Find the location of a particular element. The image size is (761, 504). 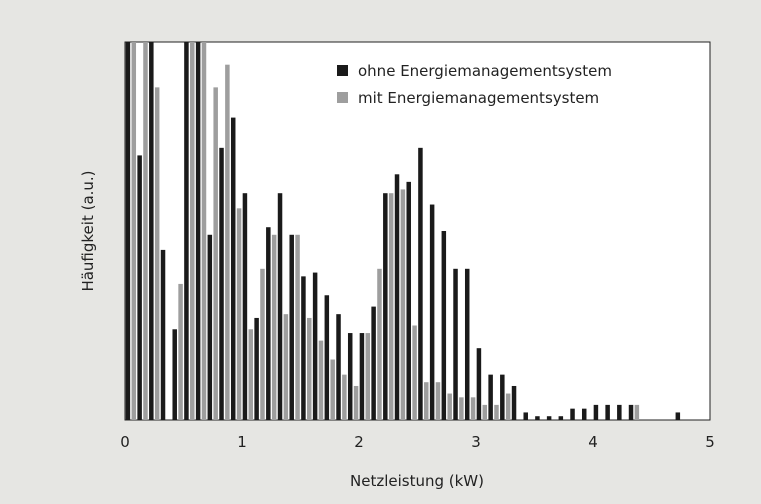

legend-label-mit: mit Energiemanagementsystem is located at coordinates (478, 98).